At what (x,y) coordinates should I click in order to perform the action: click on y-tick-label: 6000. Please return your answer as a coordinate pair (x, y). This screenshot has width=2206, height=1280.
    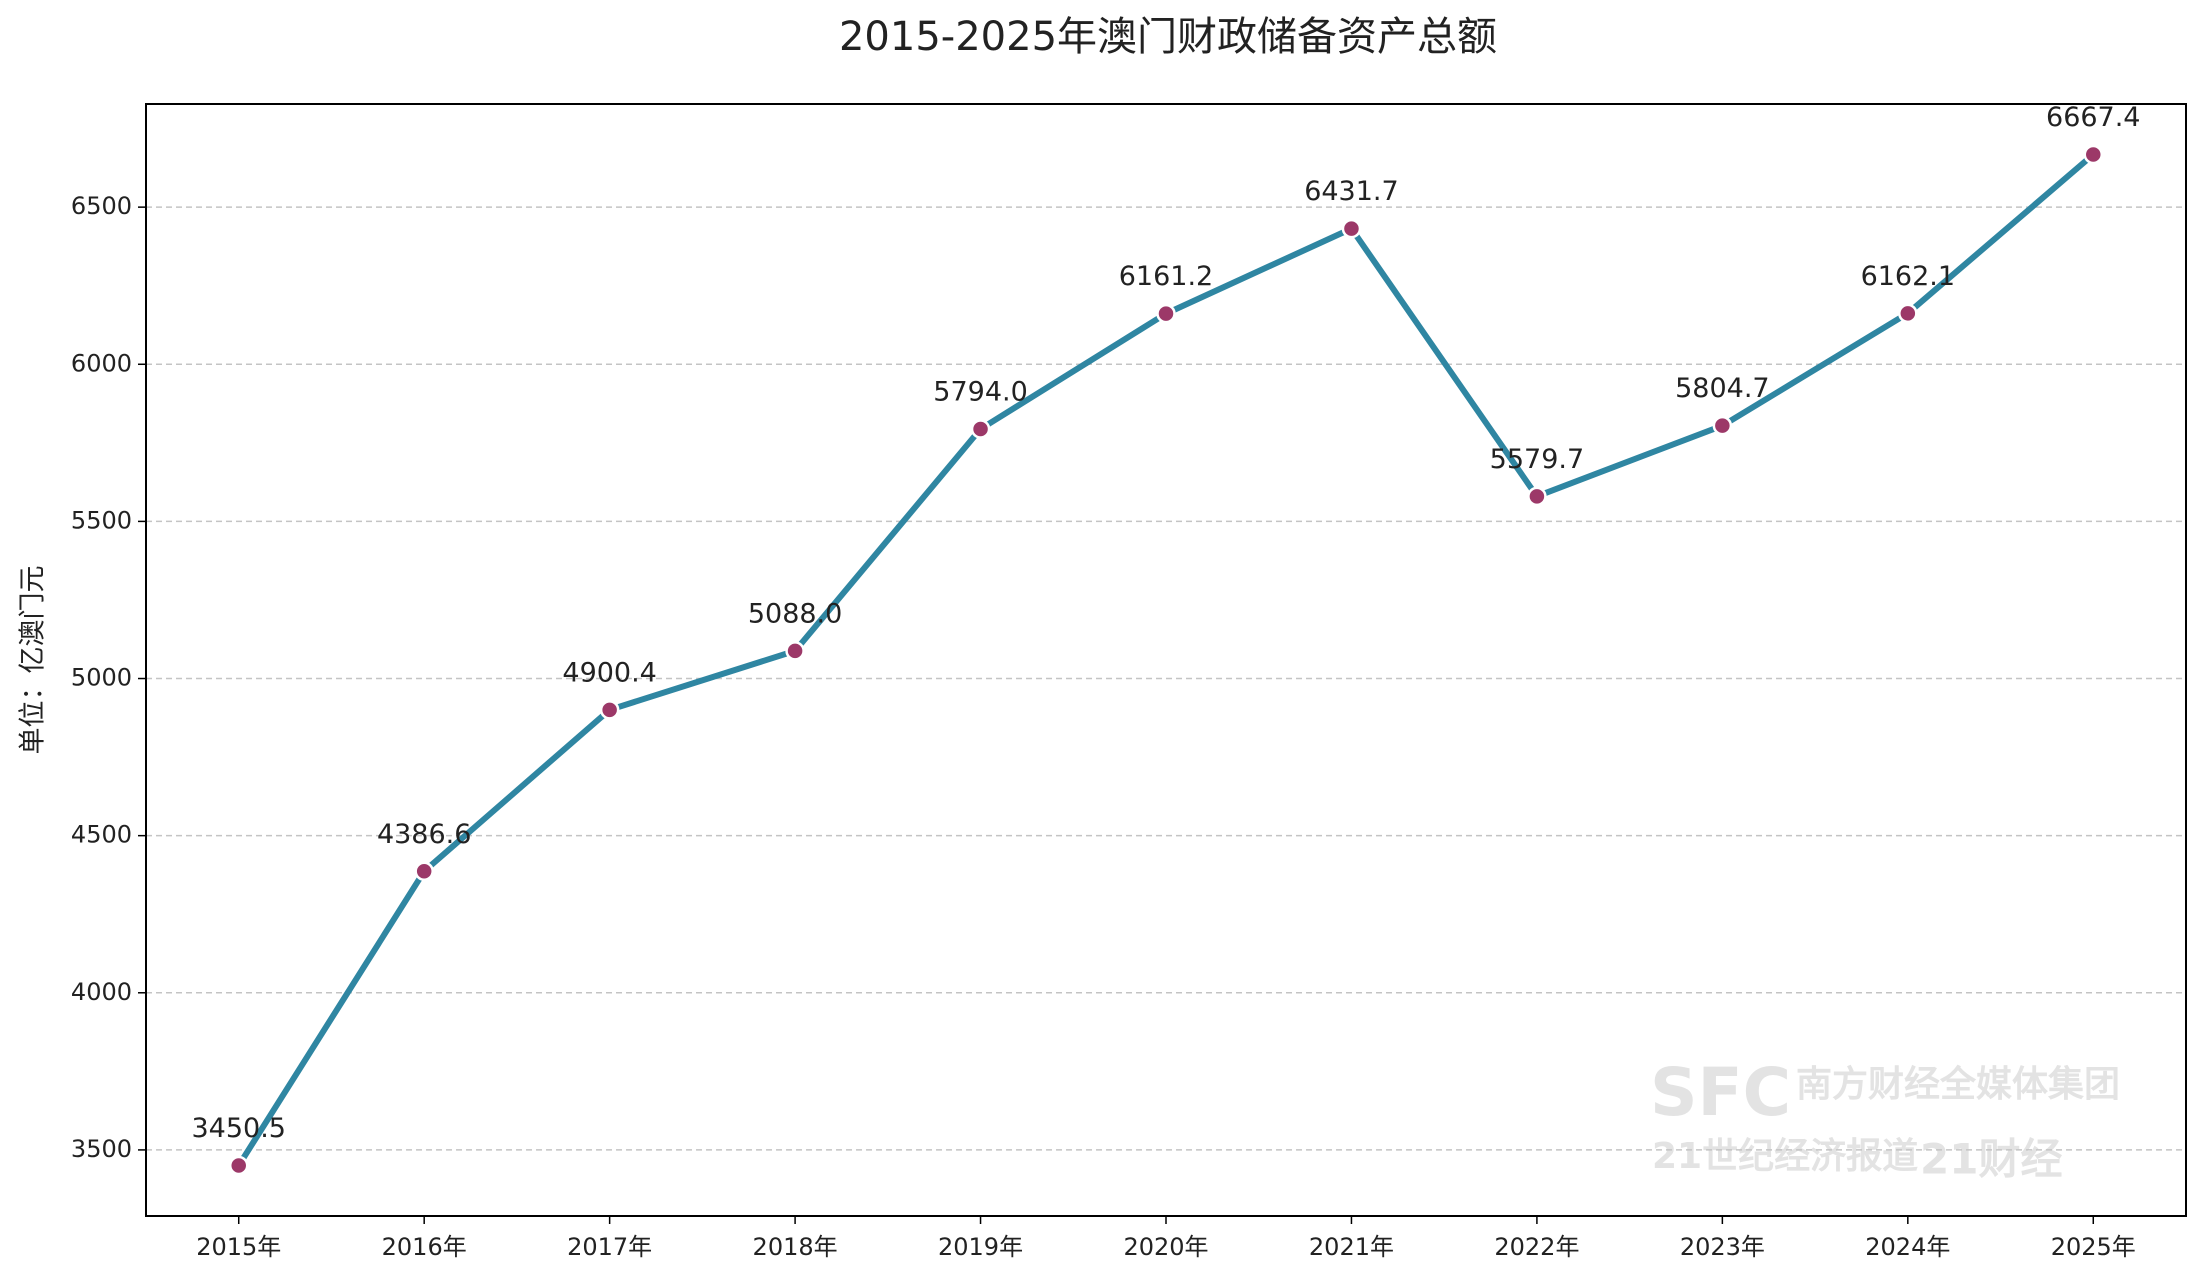
    Looking at the image, I should click on (101, 363).